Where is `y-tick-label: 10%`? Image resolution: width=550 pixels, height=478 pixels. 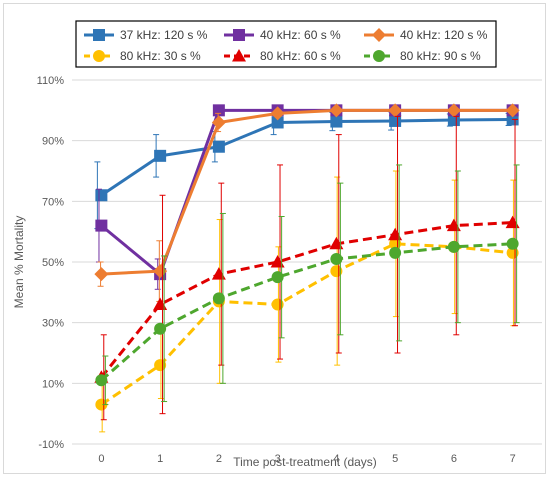 y-tick-label: 10% is located at coordinates (53, 384).